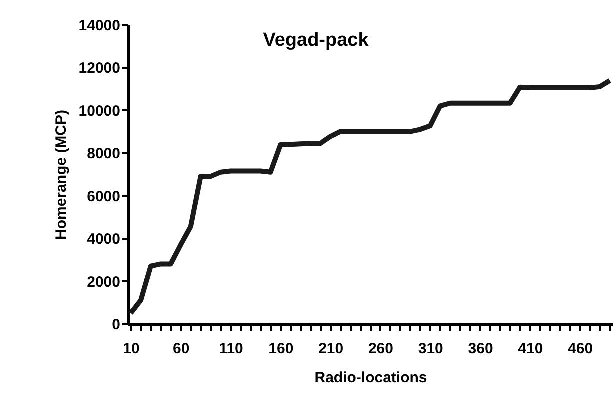 The height and width of the screenshot is (419, 613). I want to click on y-tick-label: 14000, so click(99, 26).